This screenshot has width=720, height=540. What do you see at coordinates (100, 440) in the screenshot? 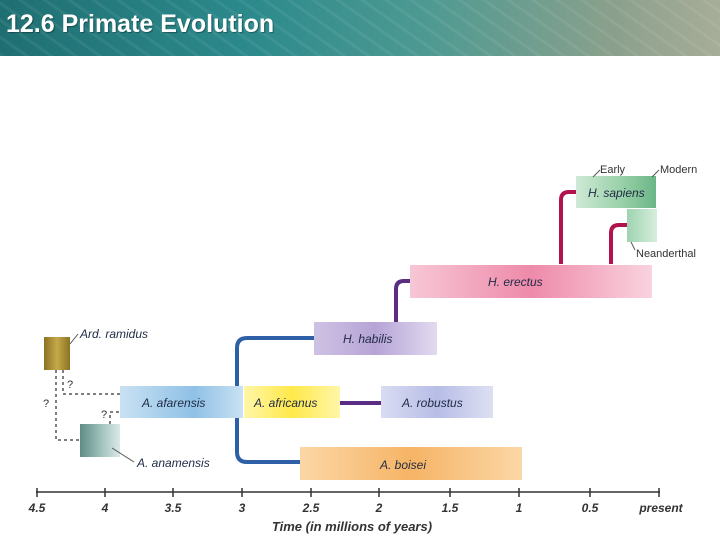
I see `a-anamensis-bar` at bounding box center [100, 440].